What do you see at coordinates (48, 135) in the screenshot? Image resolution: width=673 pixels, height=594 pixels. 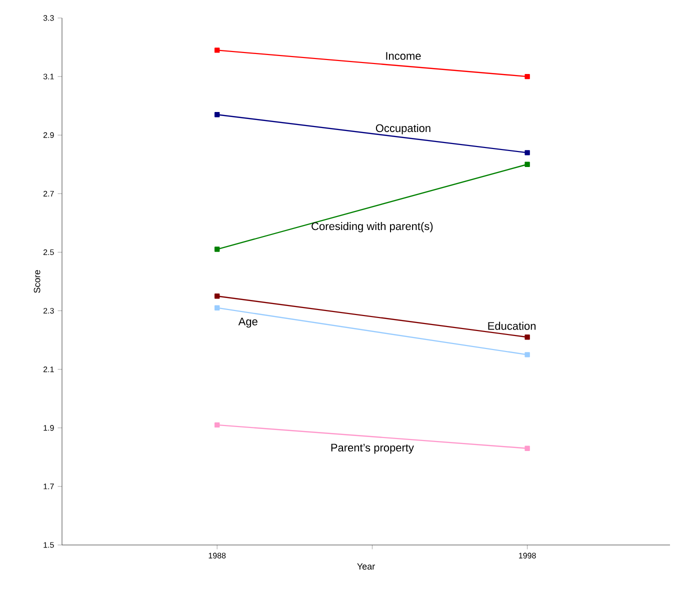 I see `y-tick-label: 2.9` at bounding box center [48, 135].